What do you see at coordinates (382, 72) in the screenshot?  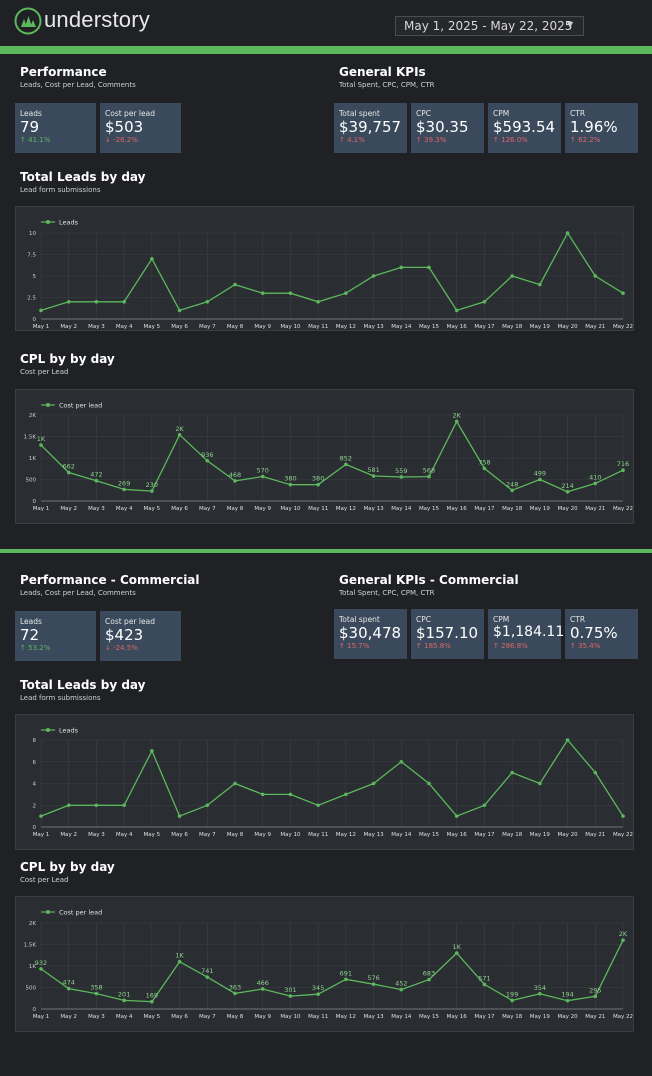 I see `kpis-title: General KPIs` at bounding box center [382, 72].